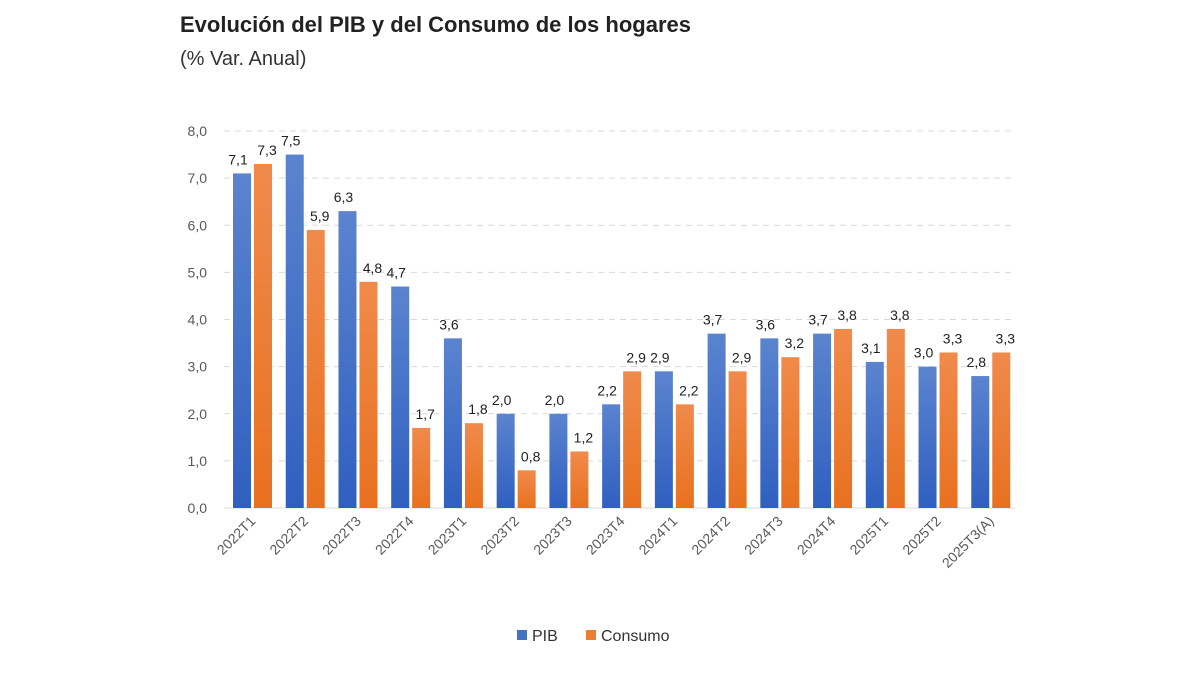 This screenshot has height=675, width=1200. Describe the element at coordinates (320, 216) in the screenshot. I see `data-label: 5,9` at that location.